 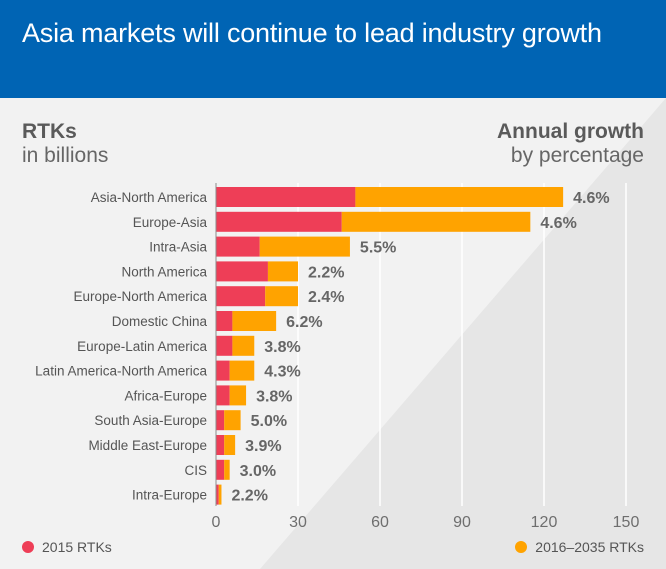 What do you see at coordinates (142, 346) in the screenshot?
I see `category-label: Europe-Latin America` at bounding box center [142, 346].